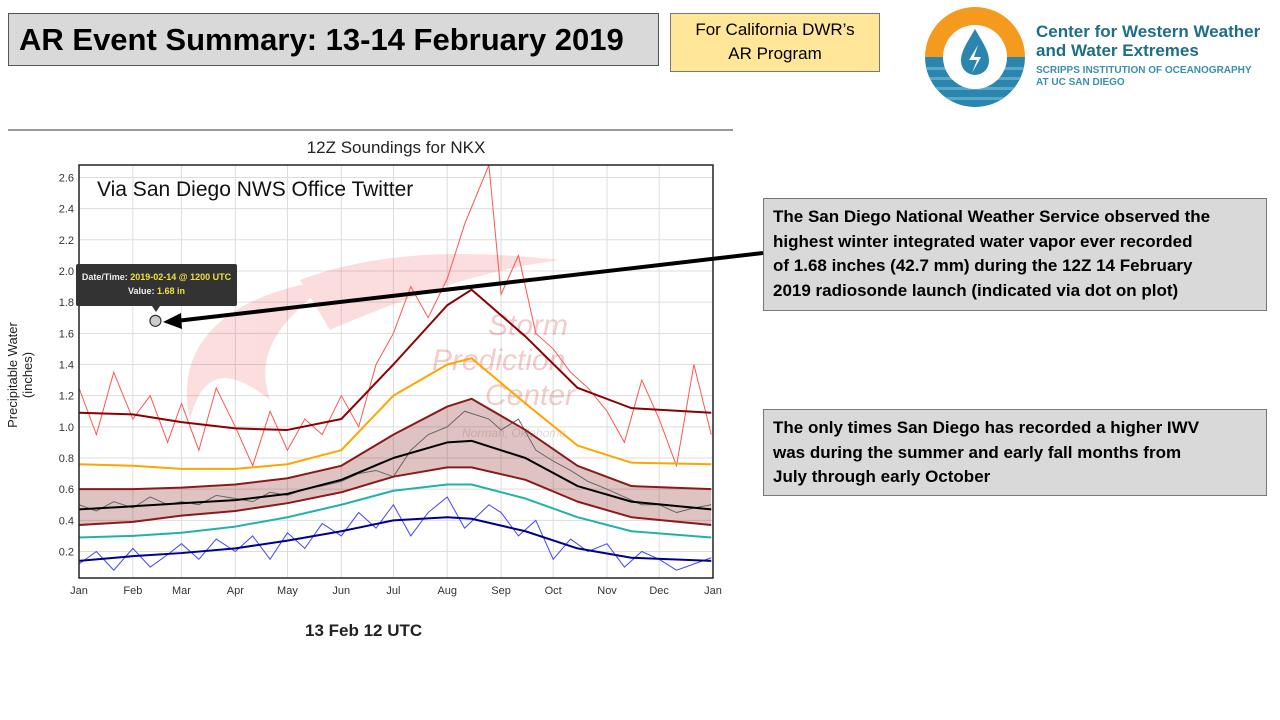  Describe the element at coordinates (364, 630) in the screenshot. I see `time-label: 13 Feb 12 UTC` at that location.